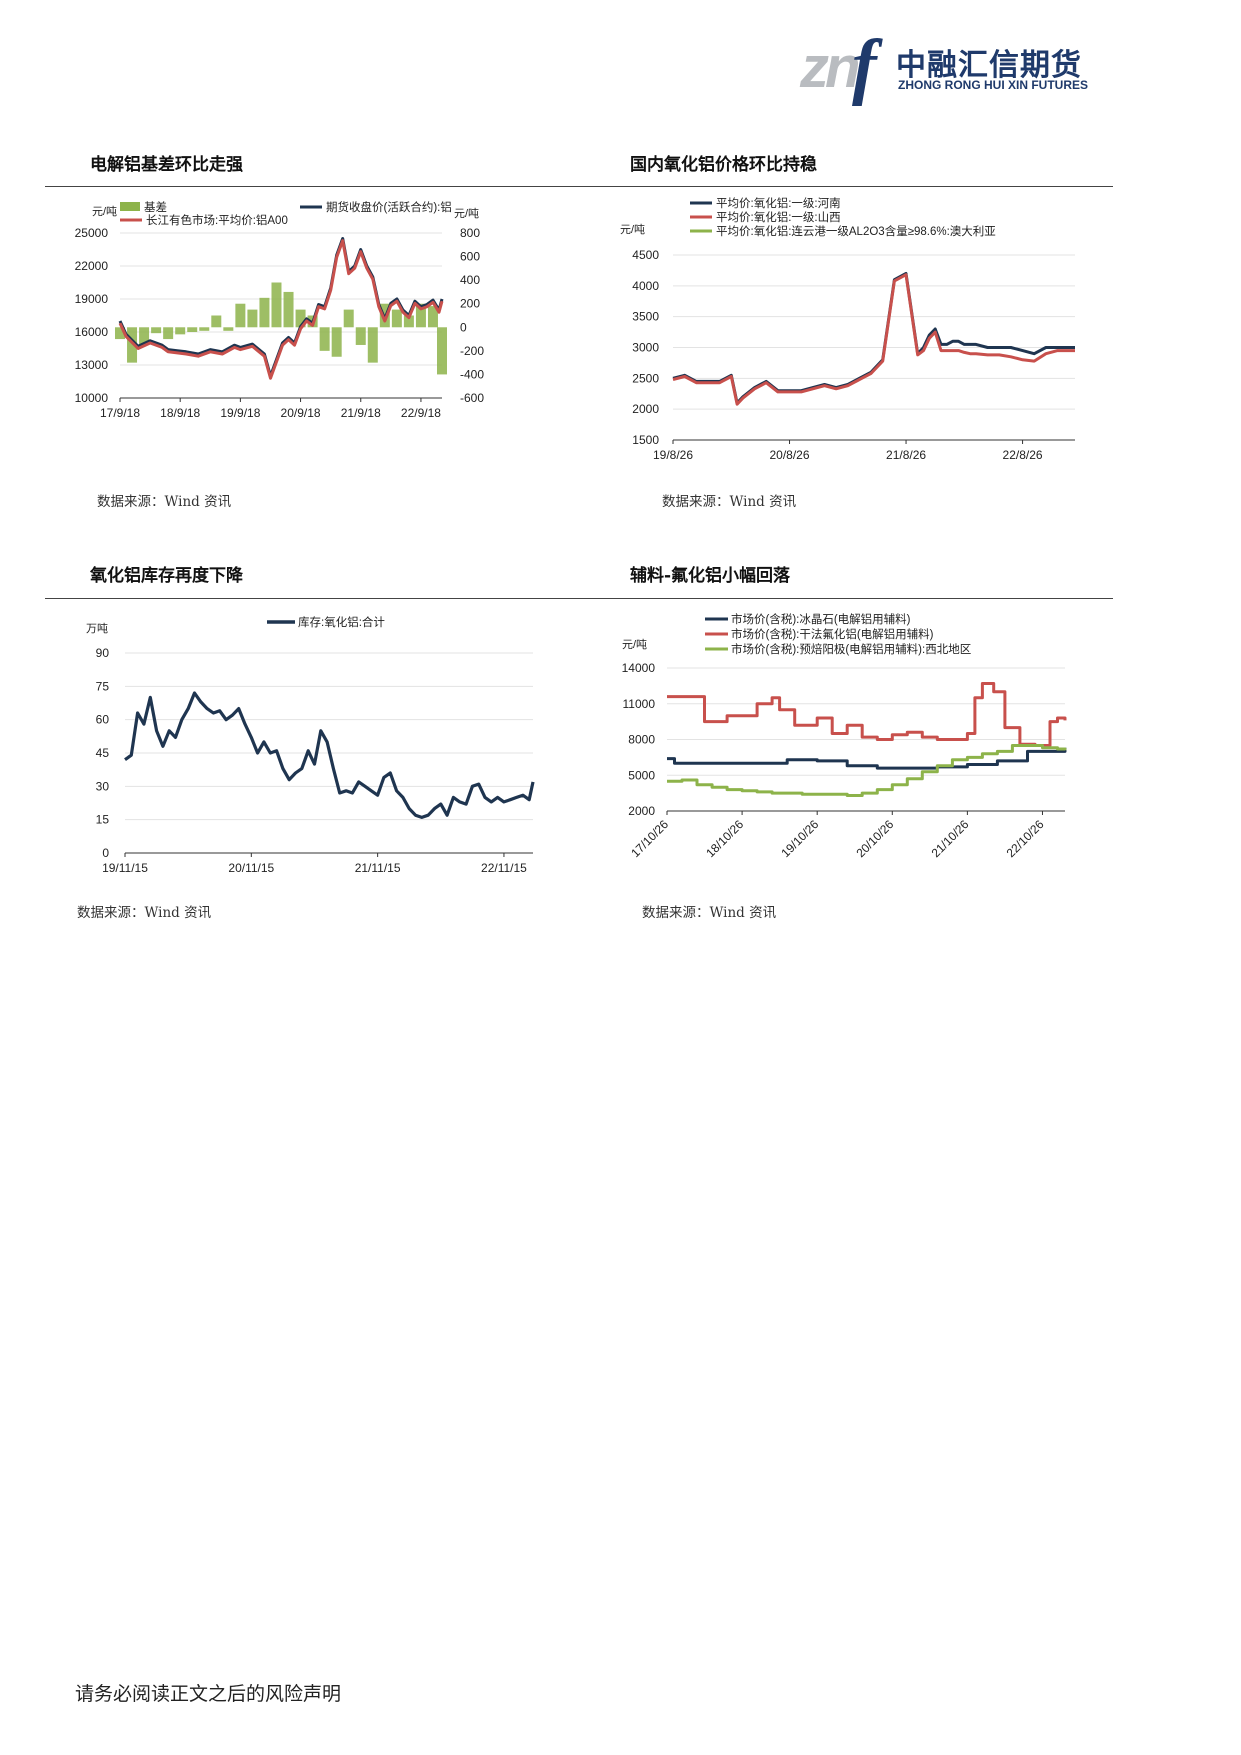 Image resolution: width=1241 pixels, height=1755 pixels. What do you see at coordinates (166, 576) in the screenshot?
I see `section-title-3: 氧化铝库存再度下降` at bounding box center [166, 576].